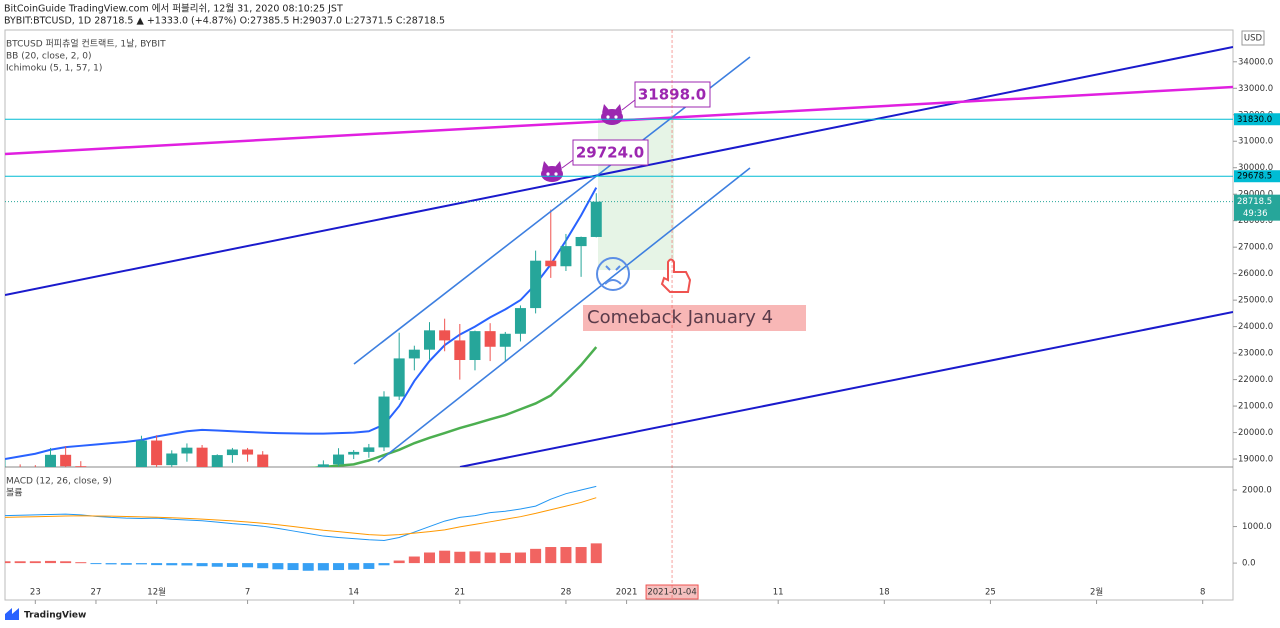 The width and height of the screenshot is (1280, 628). What do you see at coordinates (1096, 592) in the screenshot?
I see `x-tick-label: 2월` at bounding box center [1096, 592].